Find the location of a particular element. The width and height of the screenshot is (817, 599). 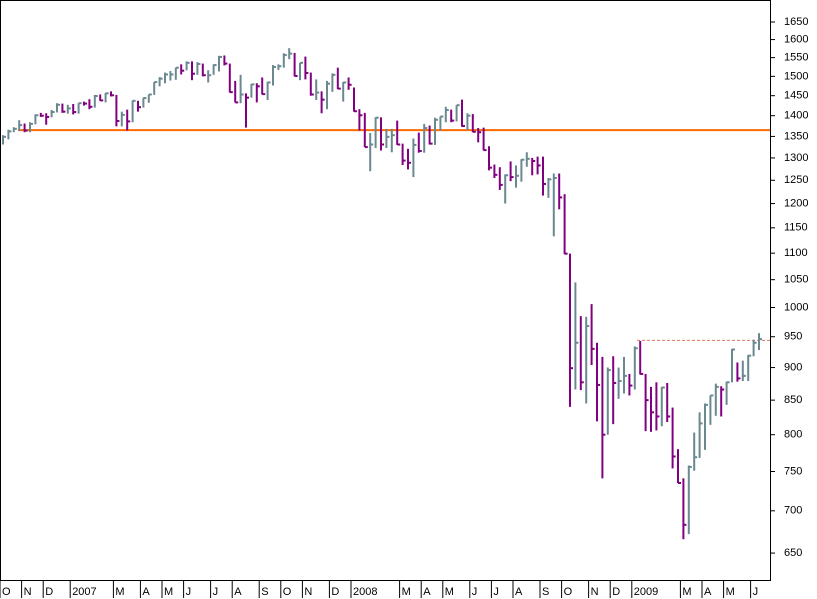

y-tick-label: 650 is located at coordinates (793, 553).